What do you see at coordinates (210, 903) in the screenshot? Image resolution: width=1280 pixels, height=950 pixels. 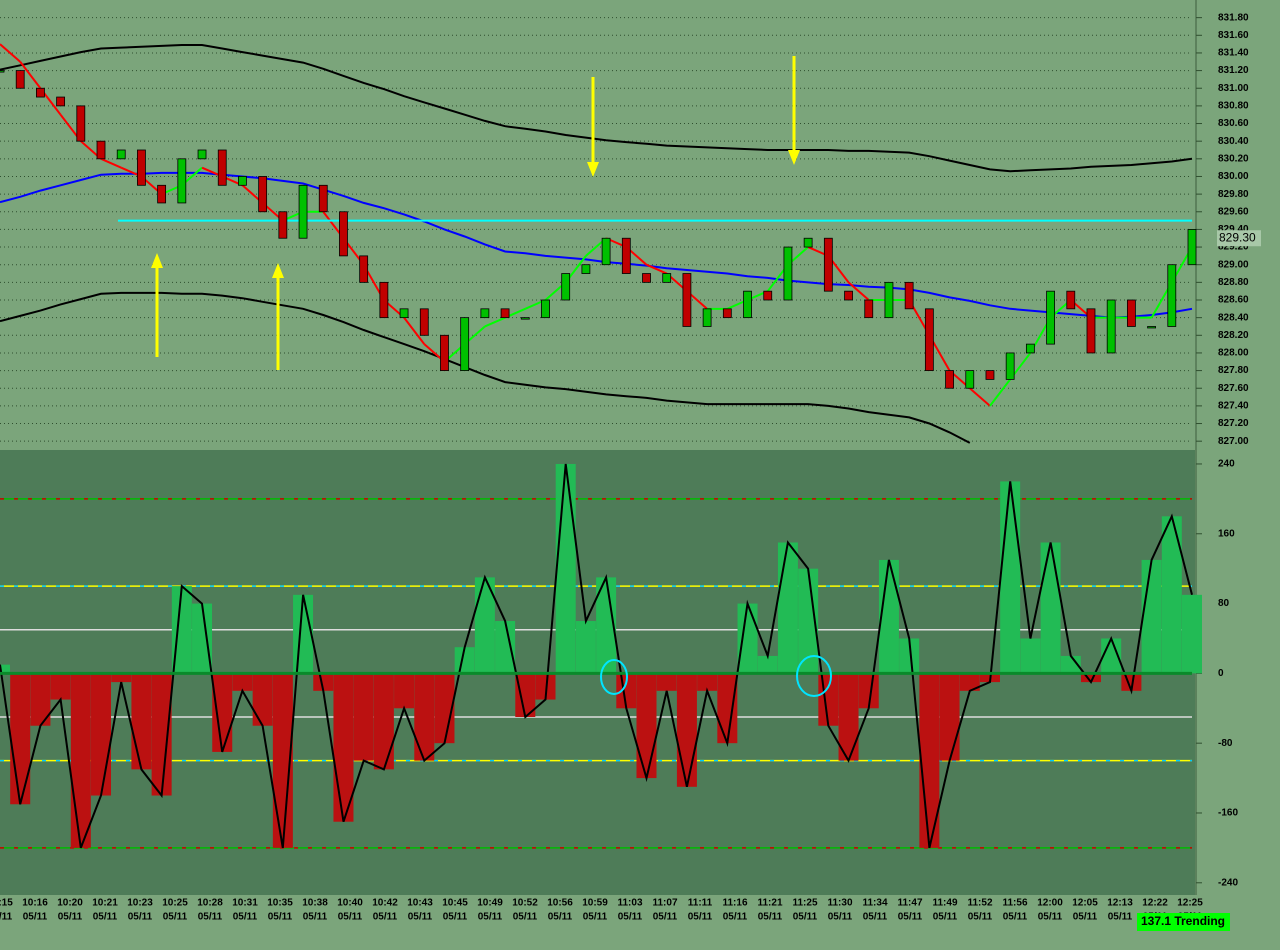 I see `x-tick-label: 10:28` at bounding box center [210, 903].